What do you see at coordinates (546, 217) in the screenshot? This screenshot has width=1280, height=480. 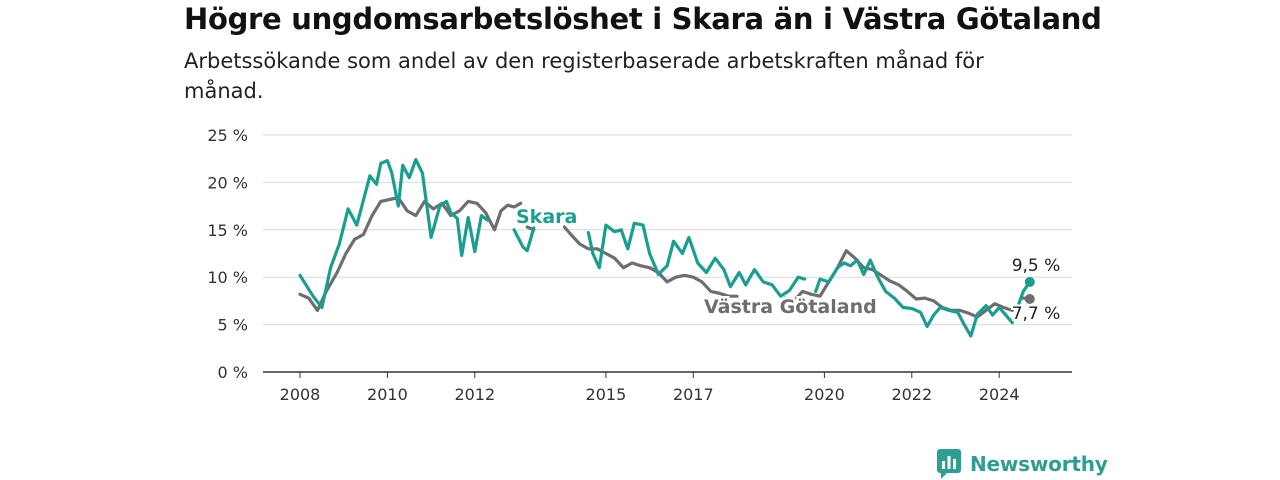 I see `series-label-skara: Skara` at bounding box center [546, 217].